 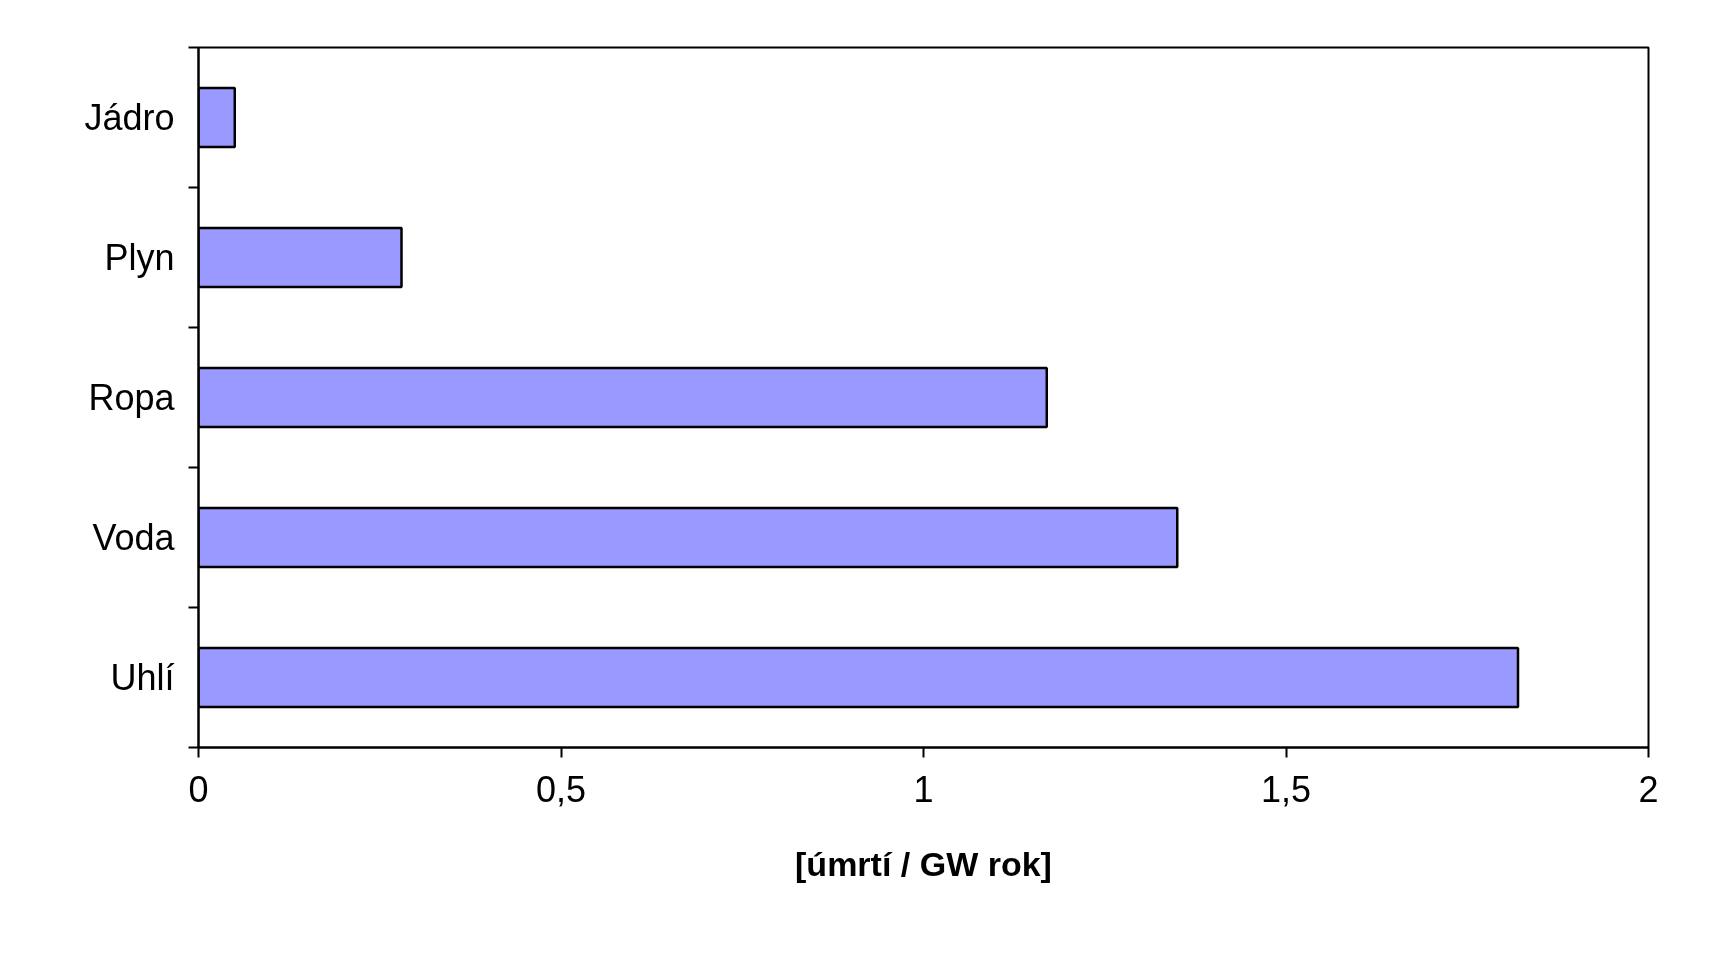 What do you see at coordinates (142, 677) in the screenshot?
I see `y-tick-label: Uhlí` at bounding box center [142, 677].